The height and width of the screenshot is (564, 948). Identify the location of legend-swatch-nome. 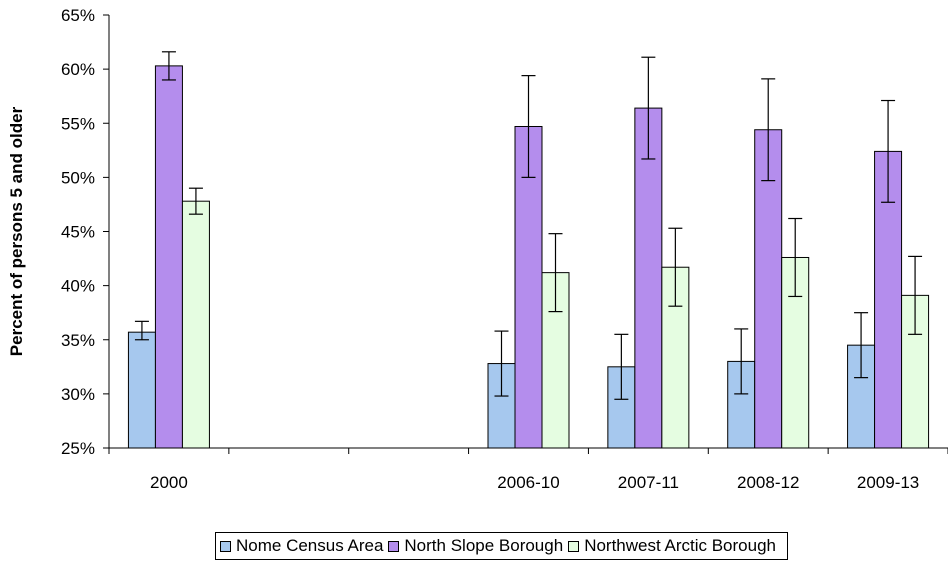
(225, 546).